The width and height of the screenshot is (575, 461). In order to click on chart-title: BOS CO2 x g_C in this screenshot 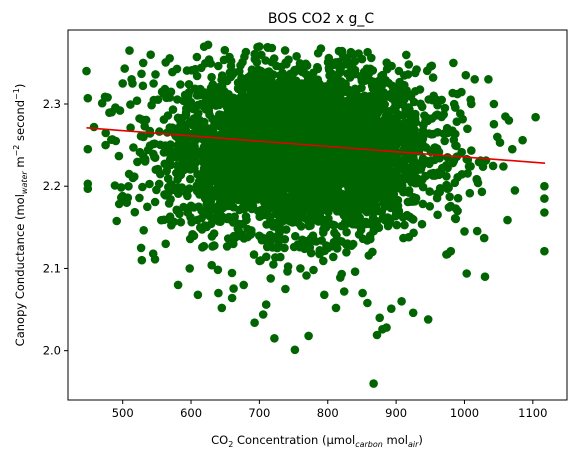, I will do `click(321, 19)`.